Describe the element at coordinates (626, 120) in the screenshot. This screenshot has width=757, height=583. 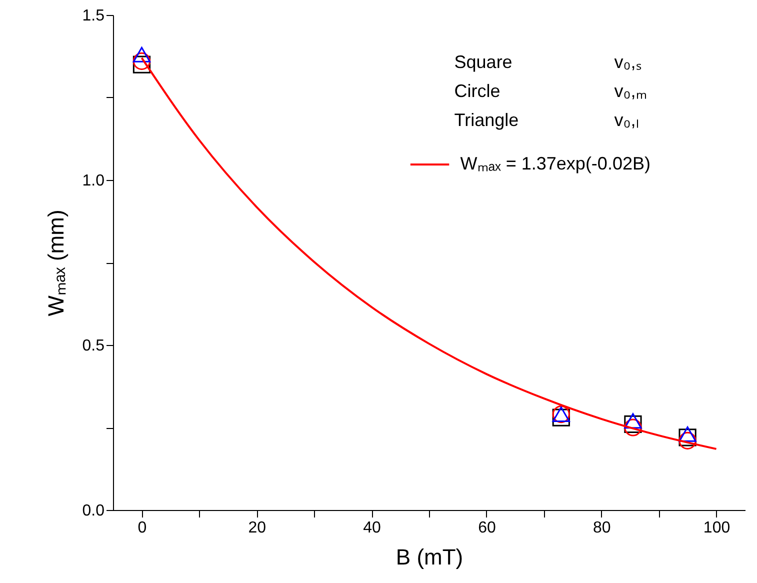
I see `annotation: v₀,ₗ` at that location.